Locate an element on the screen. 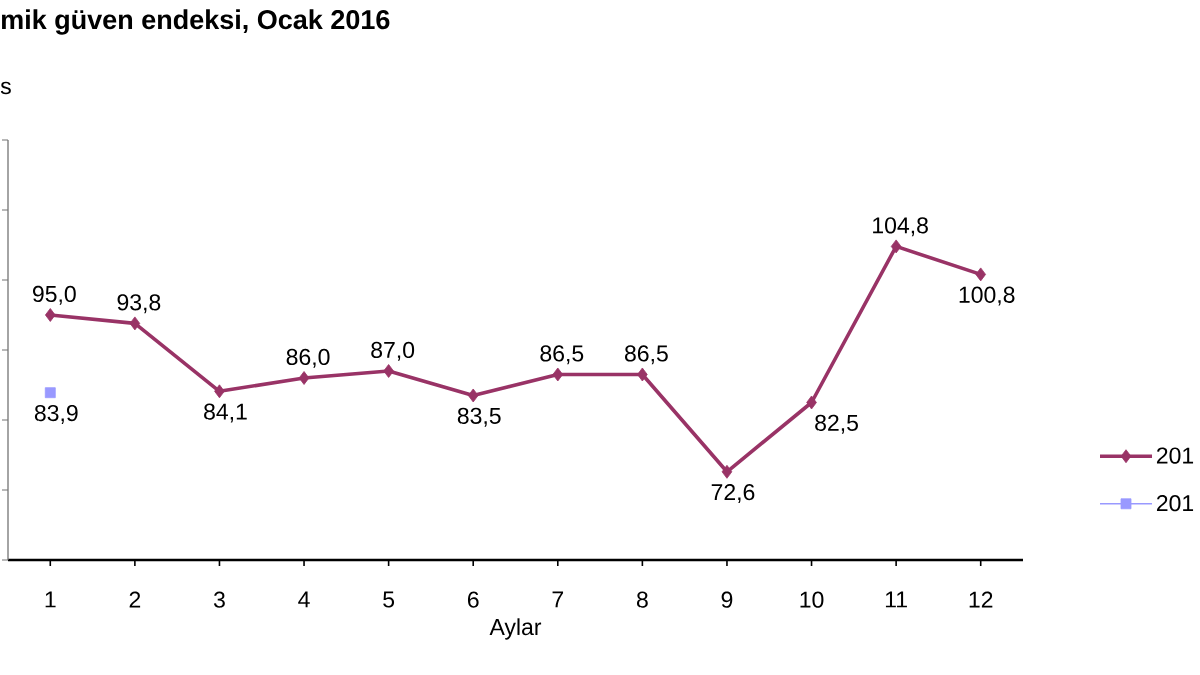 Image resolution: width=1200 pixels, height=675 pixels. data-label: 82,5 is located at coordinates (836, 424).